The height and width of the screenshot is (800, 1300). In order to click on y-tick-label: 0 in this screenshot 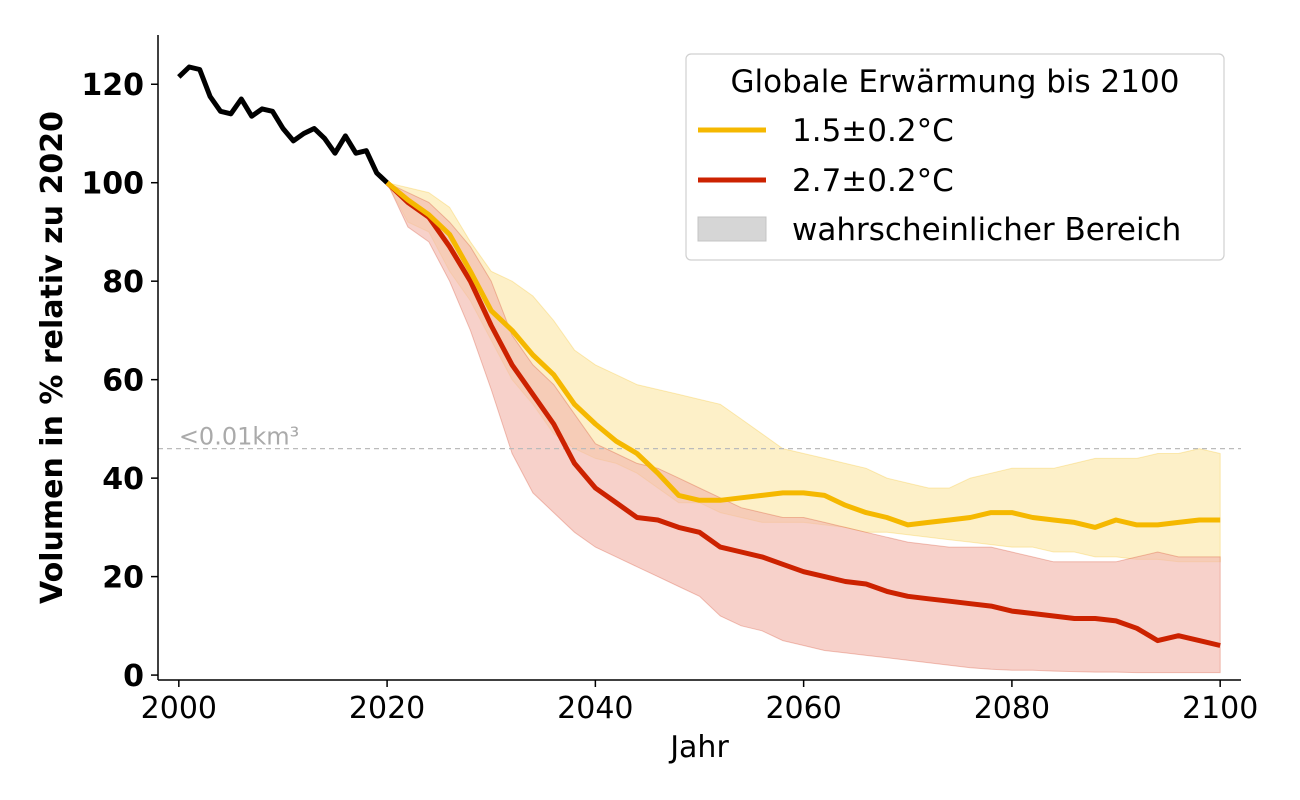, I will do `click(133, 676)`.